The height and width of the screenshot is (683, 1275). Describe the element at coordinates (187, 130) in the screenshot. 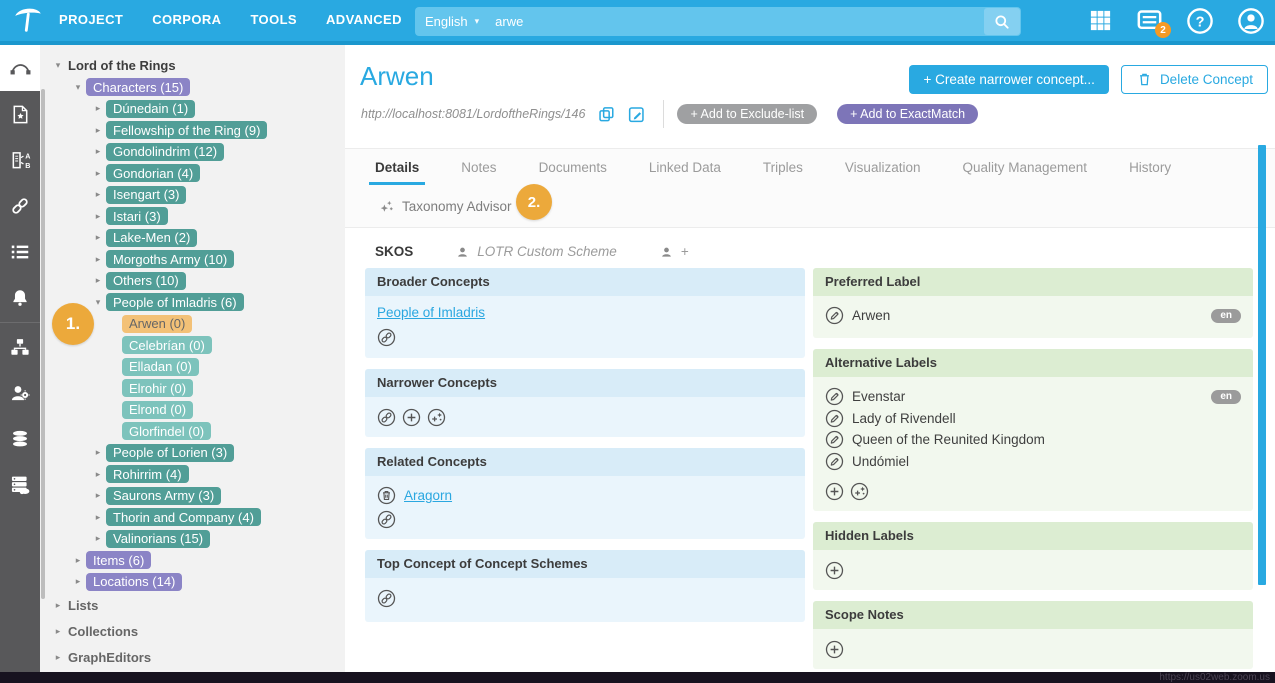

I see `tree-item-label: Fellowship of the Ring (9)` at that location.